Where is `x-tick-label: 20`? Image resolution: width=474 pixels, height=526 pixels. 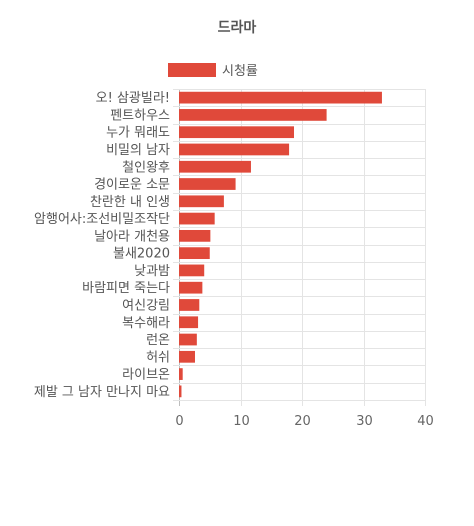
x-tick-label: 20 is located at coordinates (302, 421).